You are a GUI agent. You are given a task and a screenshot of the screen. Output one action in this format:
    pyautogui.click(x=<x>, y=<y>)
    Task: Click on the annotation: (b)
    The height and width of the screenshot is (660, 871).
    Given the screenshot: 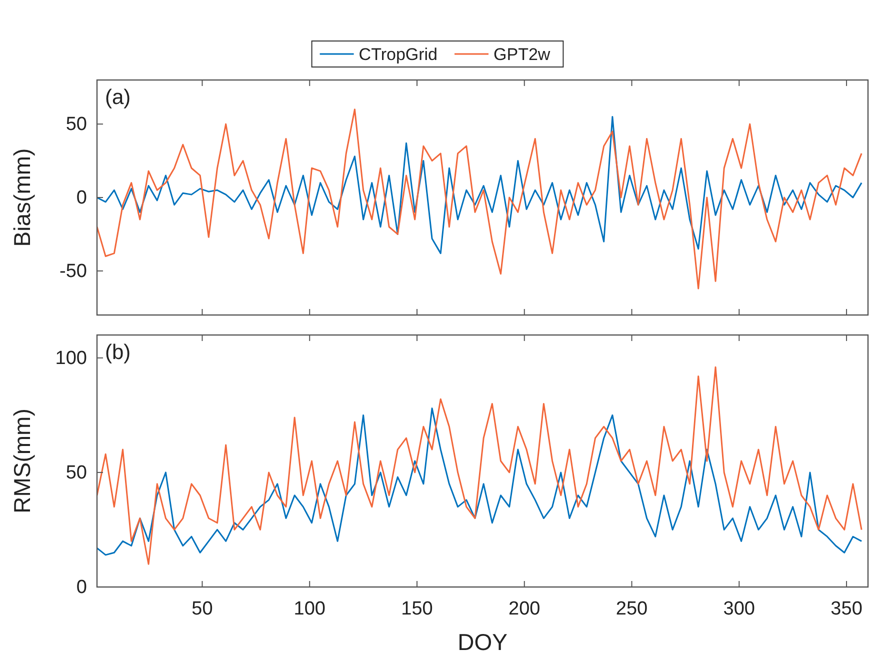 What is the action you would take?
    pyautogui.click(x=118, y=352)
    